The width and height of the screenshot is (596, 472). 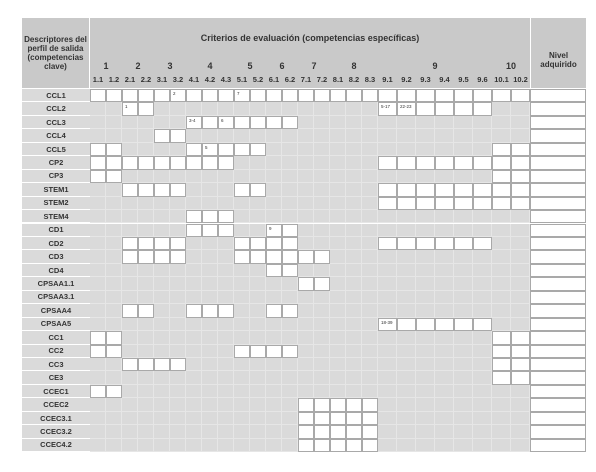 What do you see at coordinates (130, 79) in the screenshot?
I see `sub-criterion: 2.1` at bounding box center [130, 79].